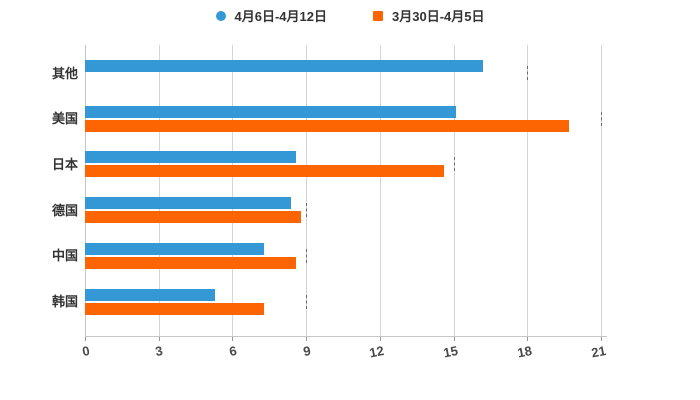  What do you see at coordinates (85, 351) in the screenshot?
I see `x-axis-tick-label: 0` at bounding box center [85, 351].